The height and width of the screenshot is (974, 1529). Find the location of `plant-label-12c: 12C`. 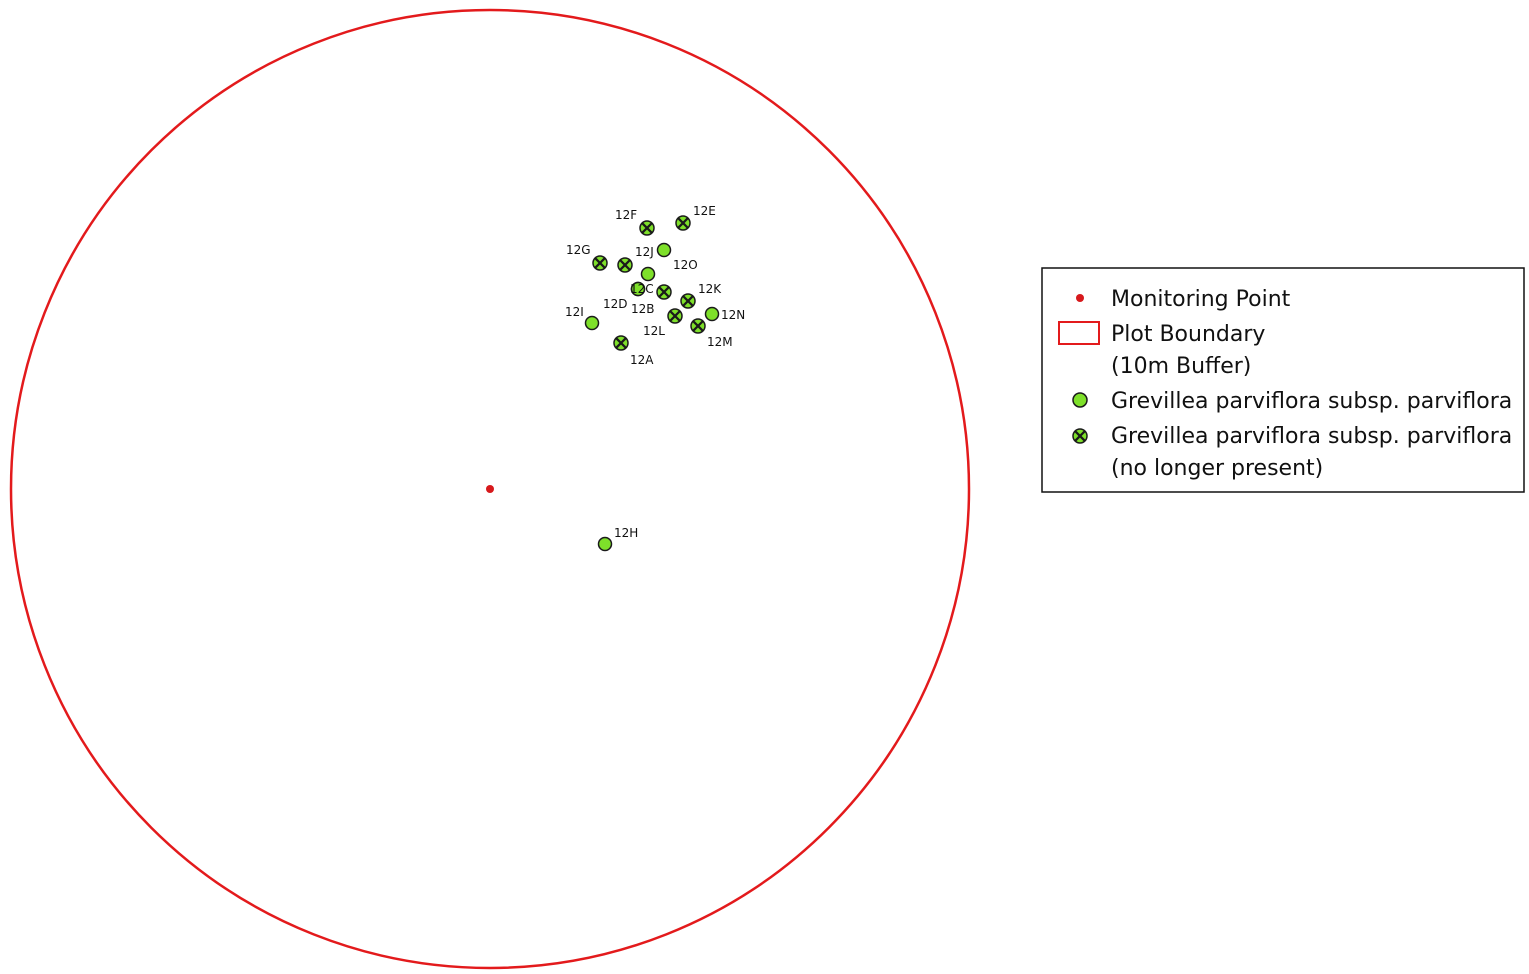

plant-label-12c: 12C is located at coordinates (642, 289).